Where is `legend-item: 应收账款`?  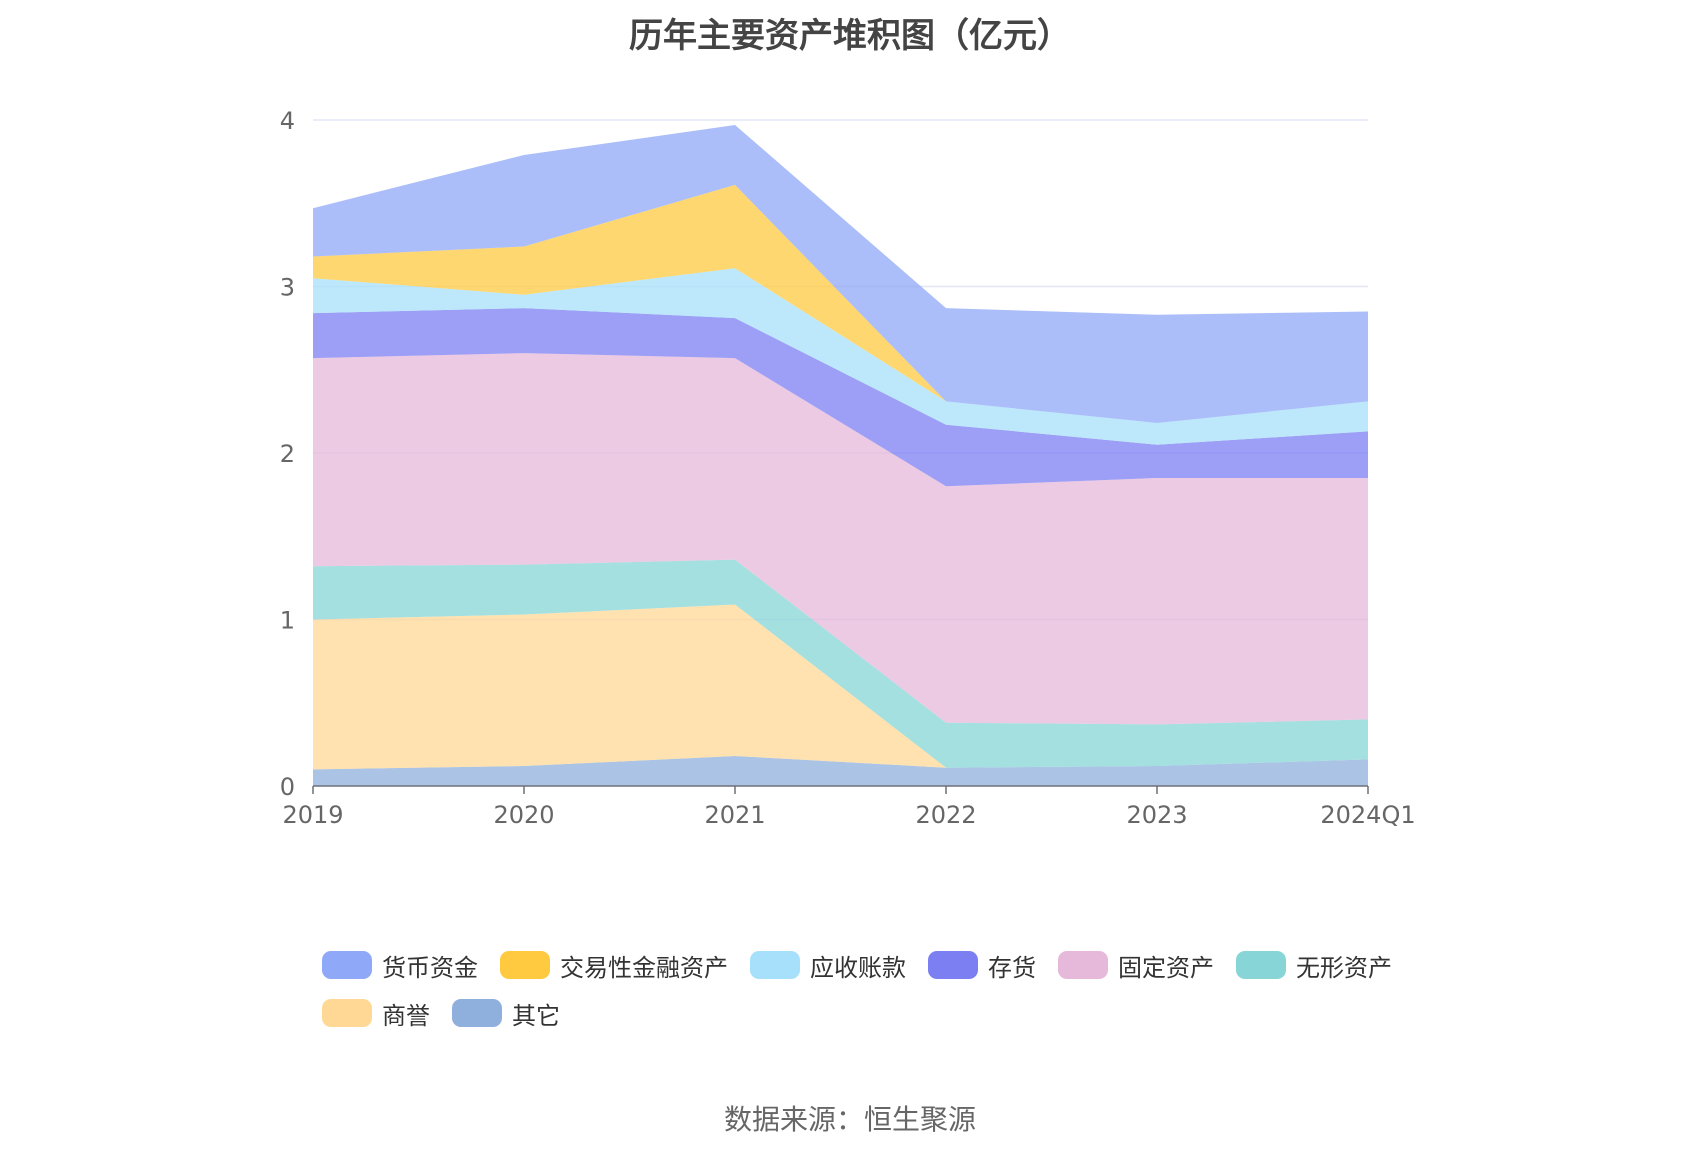
legend-item: 应收账款 is located at coordinates (828, 966).